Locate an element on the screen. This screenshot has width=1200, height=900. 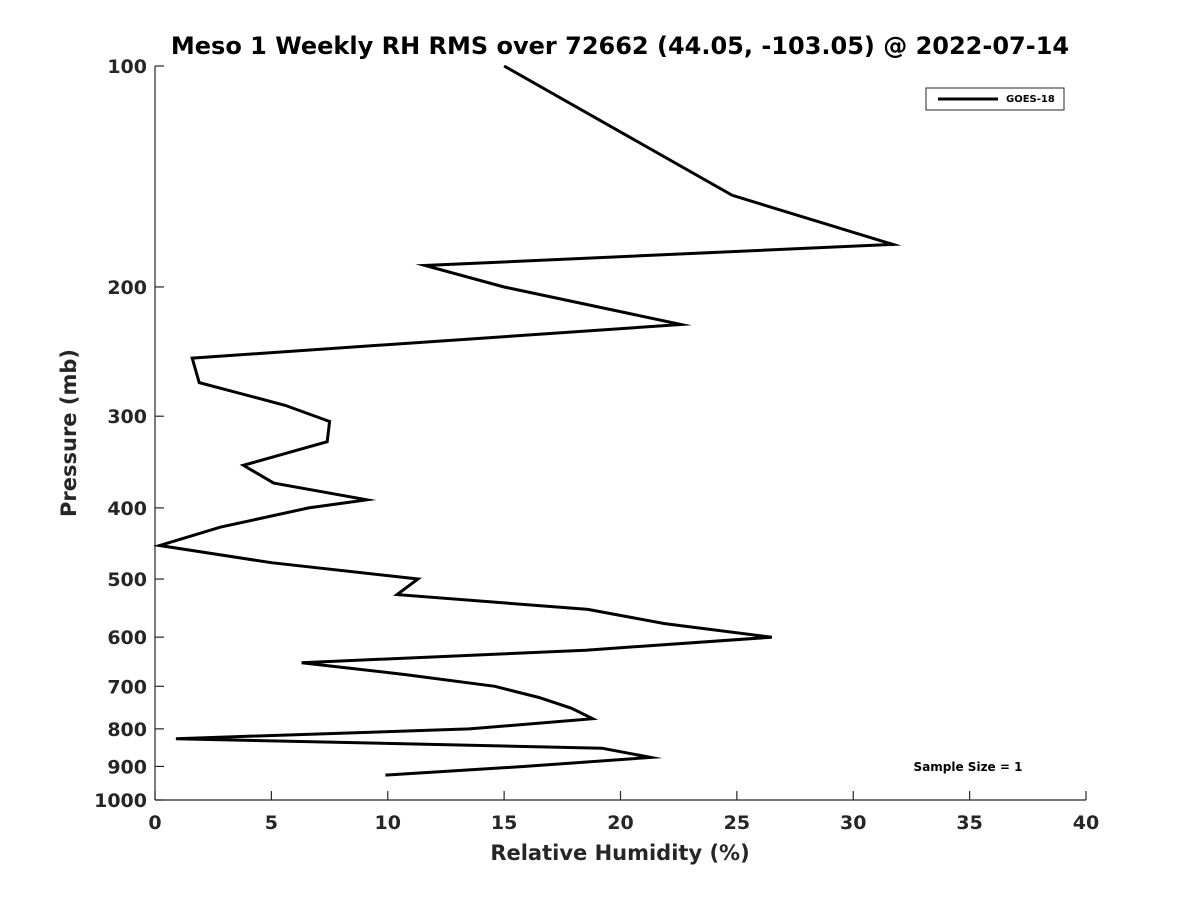
legend-series-label: GOES-18 is located at coordinates (1030, 99).